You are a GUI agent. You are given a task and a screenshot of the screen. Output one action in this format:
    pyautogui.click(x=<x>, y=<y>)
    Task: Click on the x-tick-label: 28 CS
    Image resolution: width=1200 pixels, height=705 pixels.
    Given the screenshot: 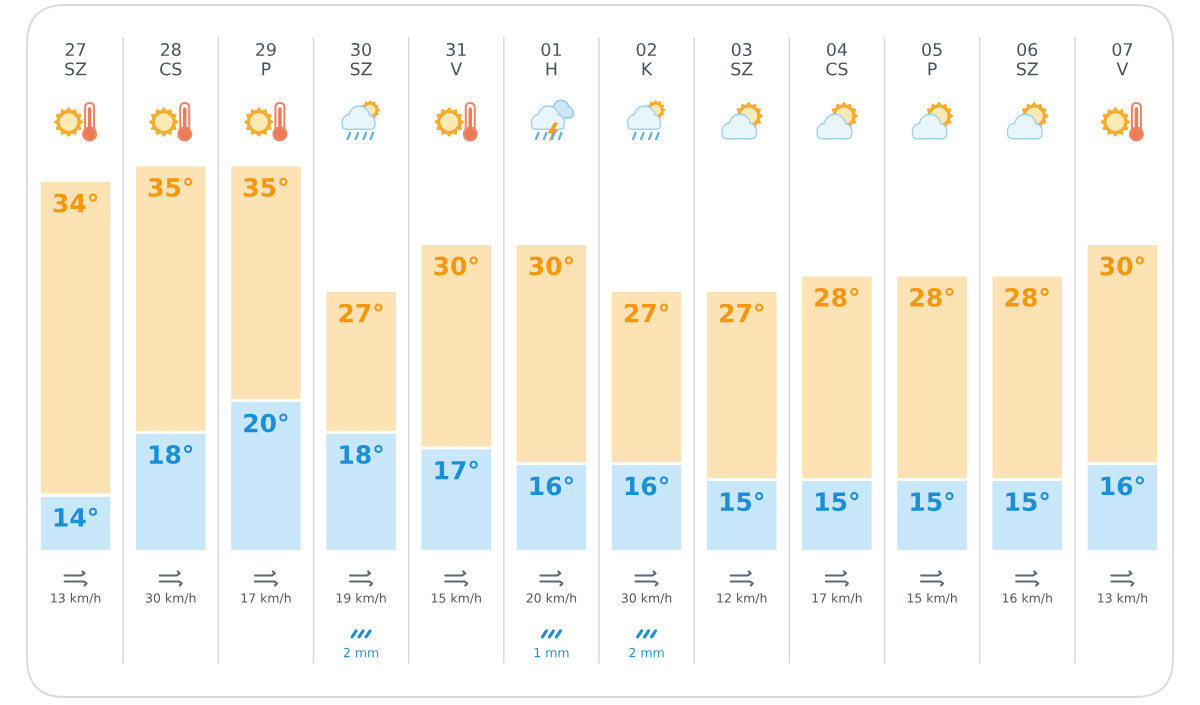 What is the action you would take?
    pyautogui.click(x=171, y=59)
    